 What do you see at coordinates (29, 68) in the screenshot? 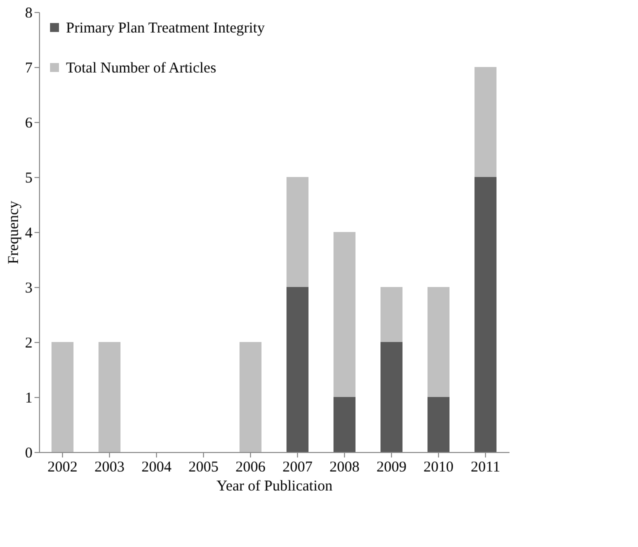
I see `y-tick-label: 7` at bounding box center [29, 68].